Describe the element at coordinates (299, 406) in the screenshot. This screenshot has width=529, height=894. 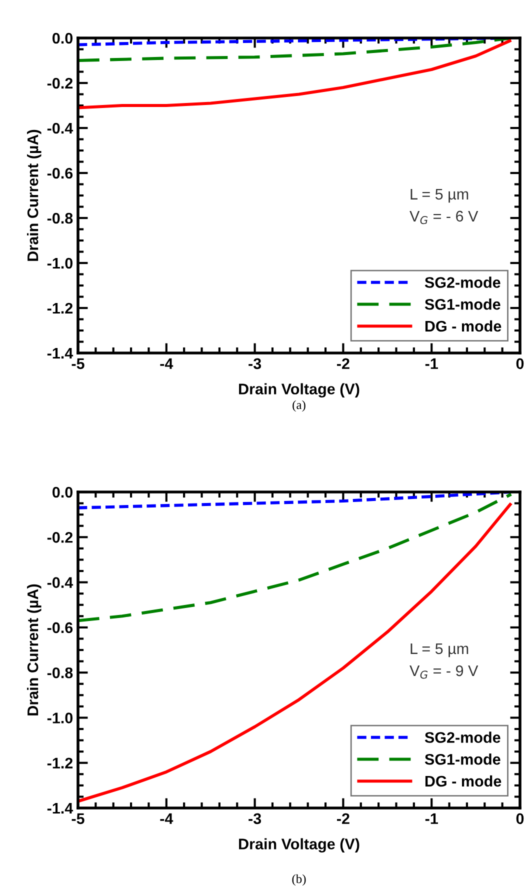
I see `text: (a)` at that location.